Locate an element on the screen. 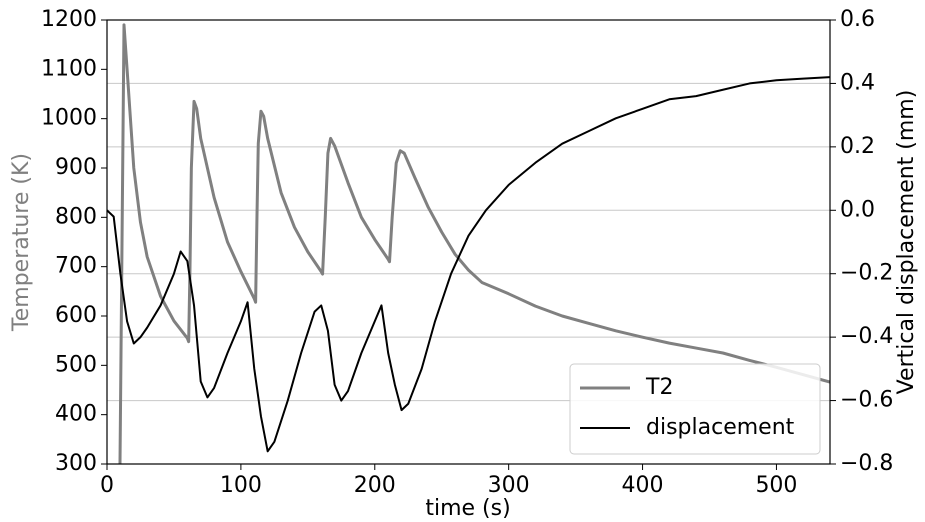 This screenshot has width=925, height=522. y2-tick-label: −0.2 is located at coordinates (866, 273).